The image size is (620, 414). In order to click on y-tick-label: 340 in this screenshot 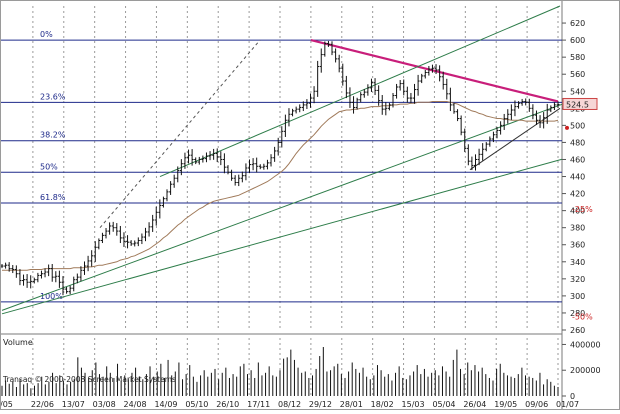, I will do `click(577, 262)`.